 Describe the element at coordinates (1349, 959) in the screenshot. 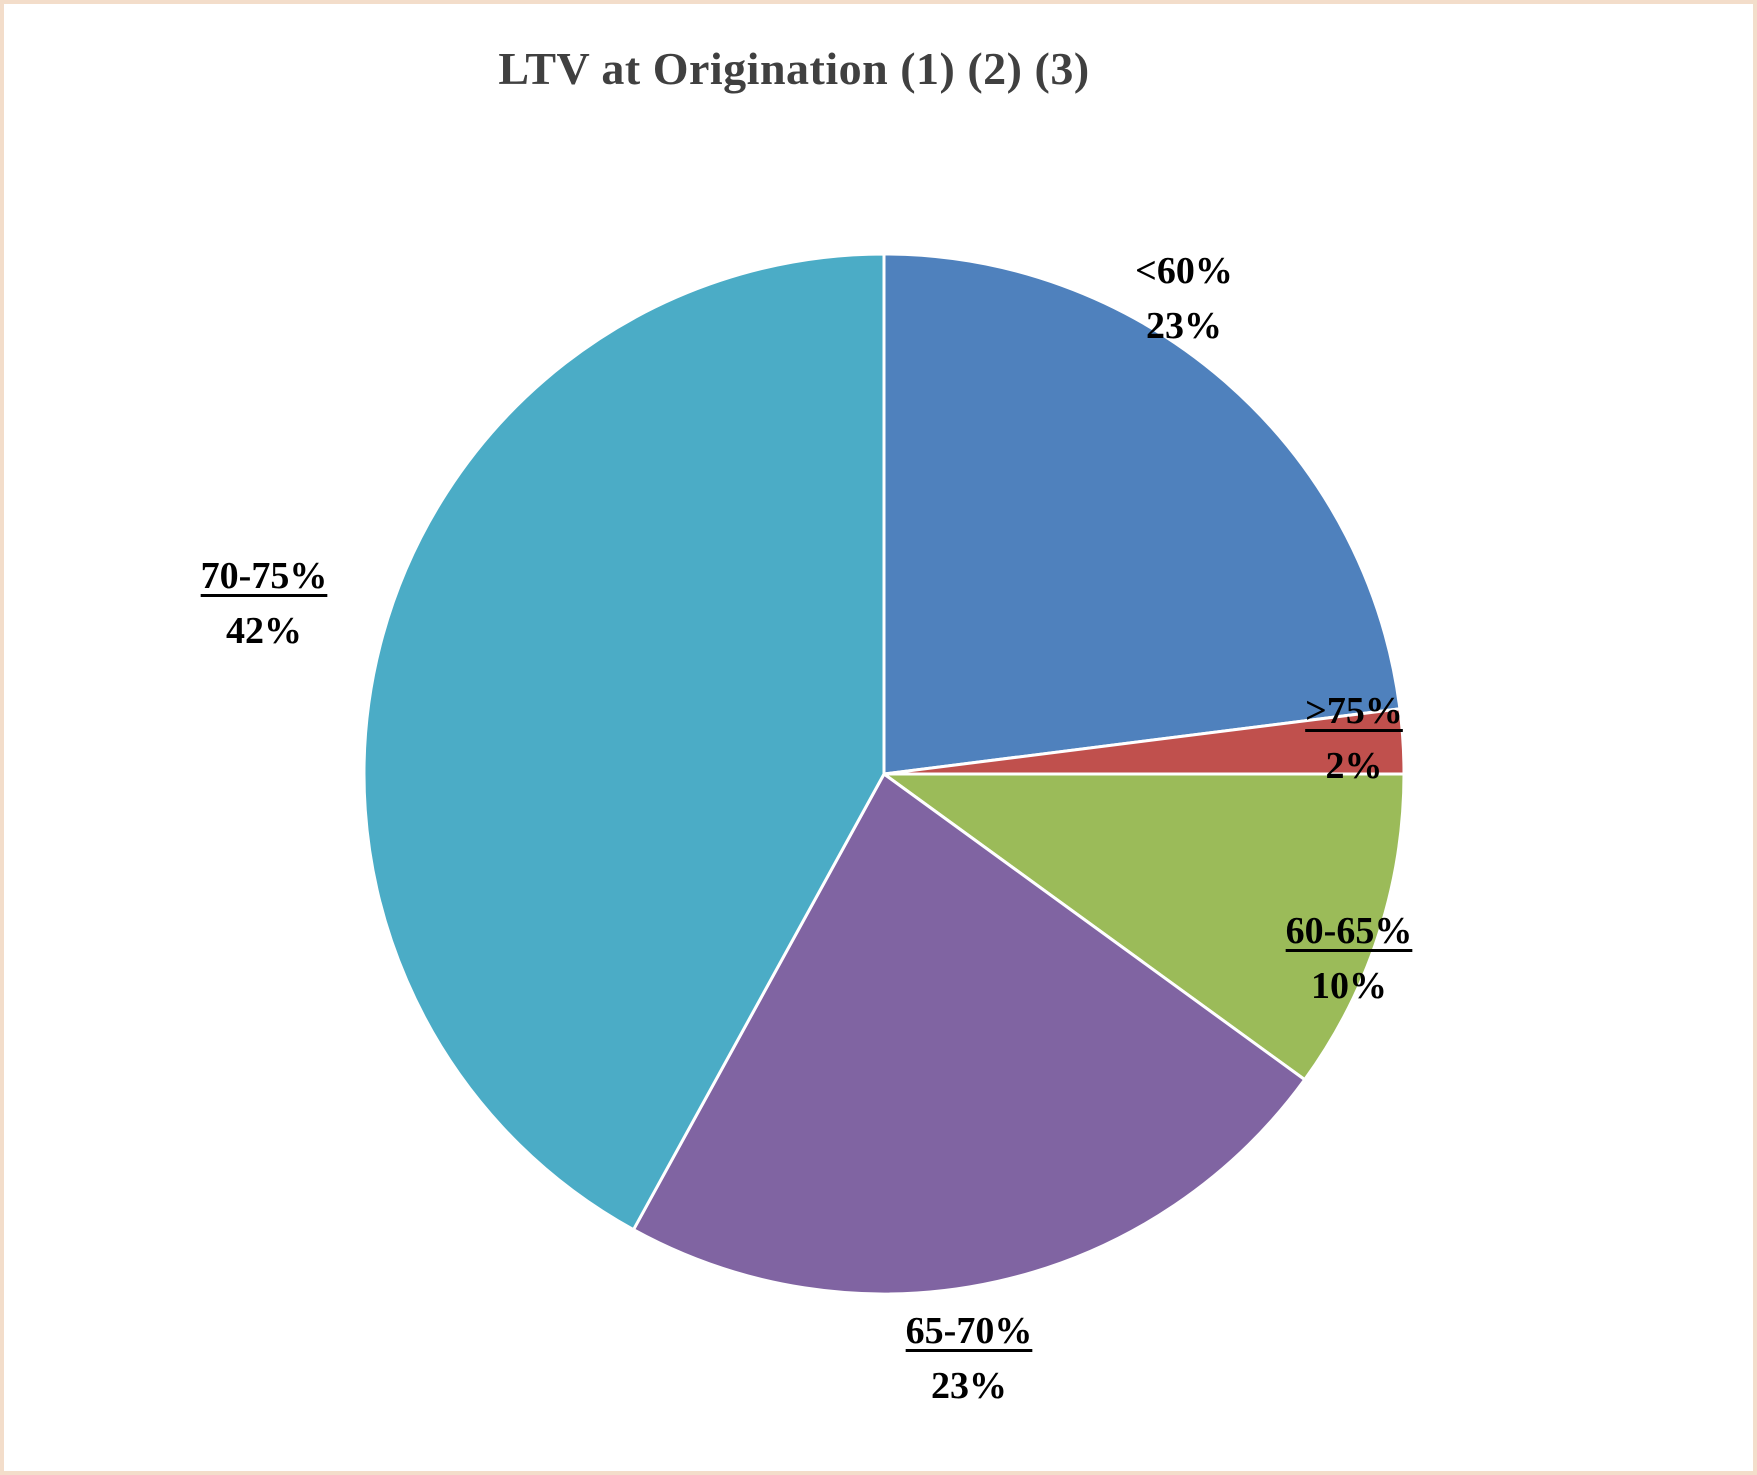

I see `slice-label-60-65: 60-65% 10%` at that location.